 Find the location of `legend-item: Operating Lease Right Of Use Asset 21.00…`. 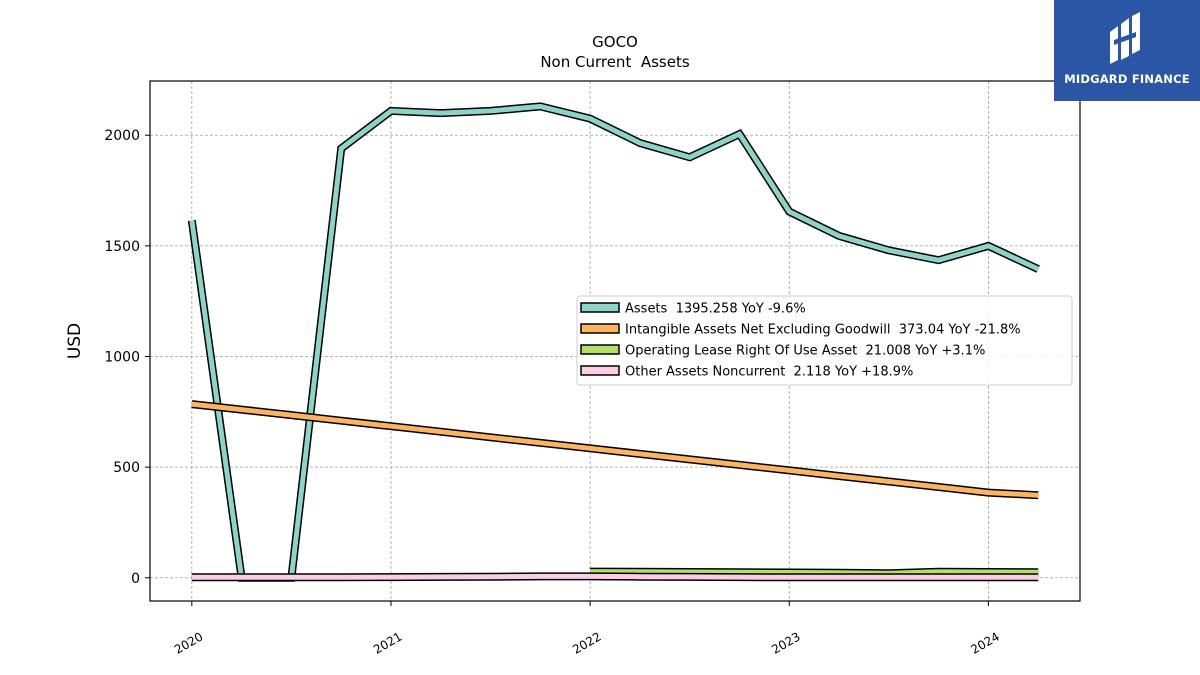

legend-item: Operating Lease Right Of Use Asset 21.00… is located at coordinates (782, 351).